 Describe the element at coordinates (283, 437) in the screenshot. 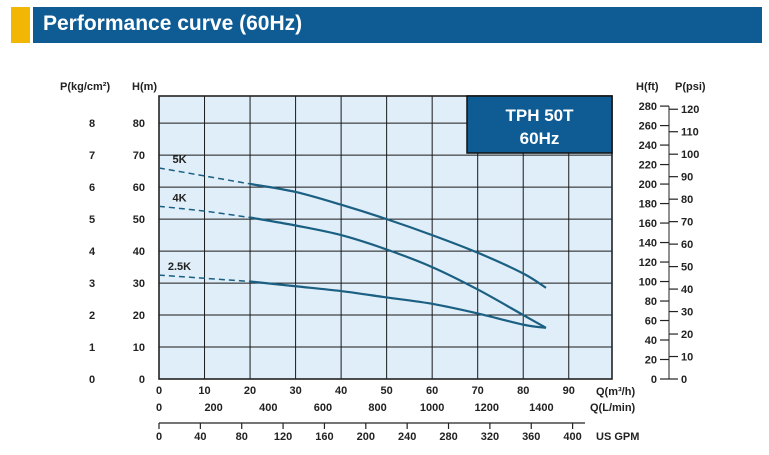

I see `tick-label-flow-gpm: 120` at that location.